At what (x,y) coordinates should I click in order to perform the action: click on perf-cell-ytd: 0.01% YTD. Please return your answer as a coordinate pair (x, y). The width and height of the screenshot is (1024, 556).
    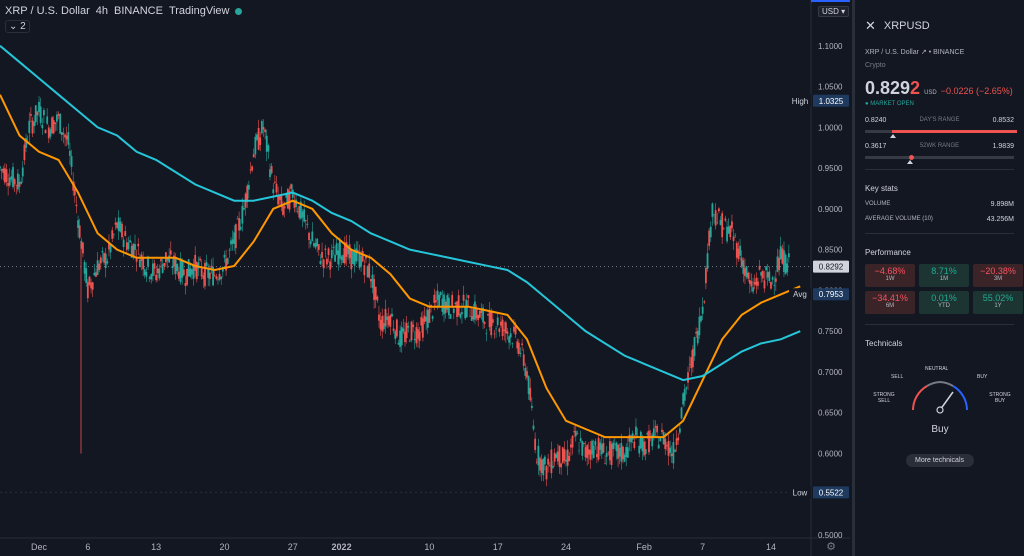
    Looking at the image, I should click on (944, 302).